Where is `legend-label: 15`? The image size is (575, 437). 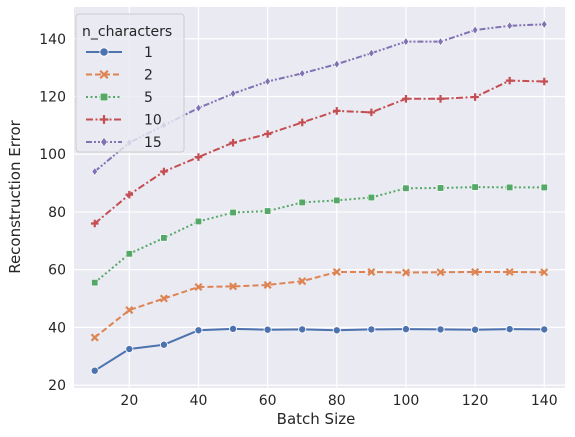
legend-label: 15 is located at coordinates (153, 143).